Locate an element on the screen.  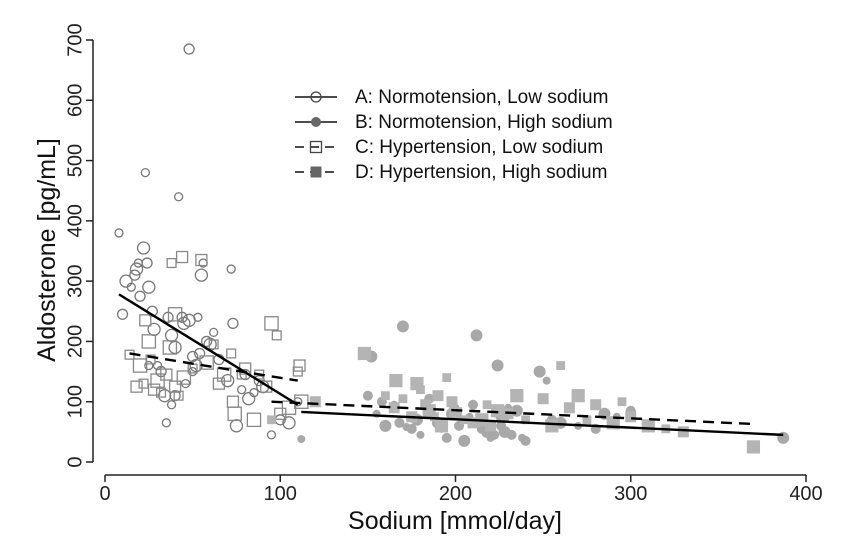
legend-item: C: Hypertension, Low sodium is located at coordinates (449, 147).